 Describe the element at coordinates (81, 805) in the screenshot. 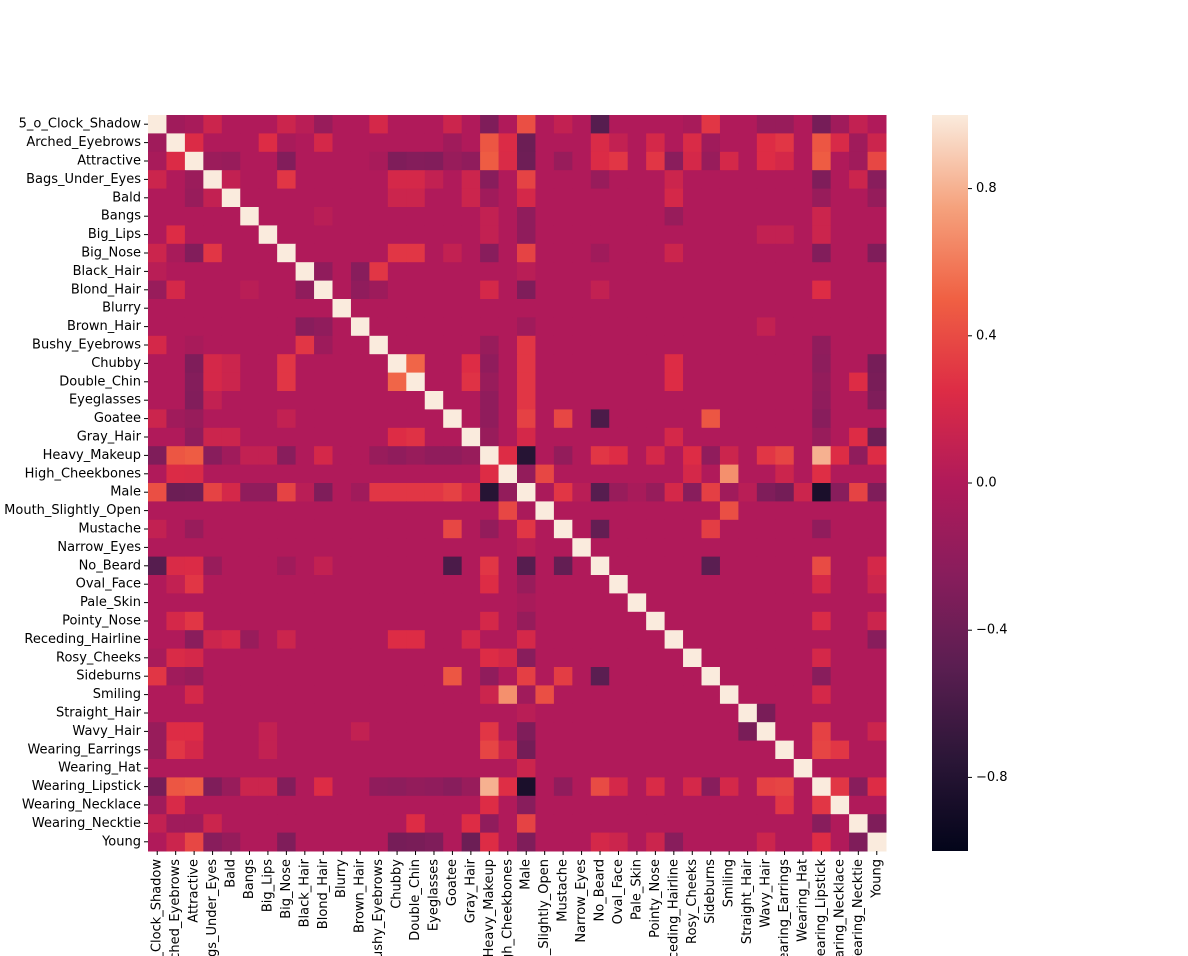

I see `y-tick-label: Wearing_Necklace` at that location.